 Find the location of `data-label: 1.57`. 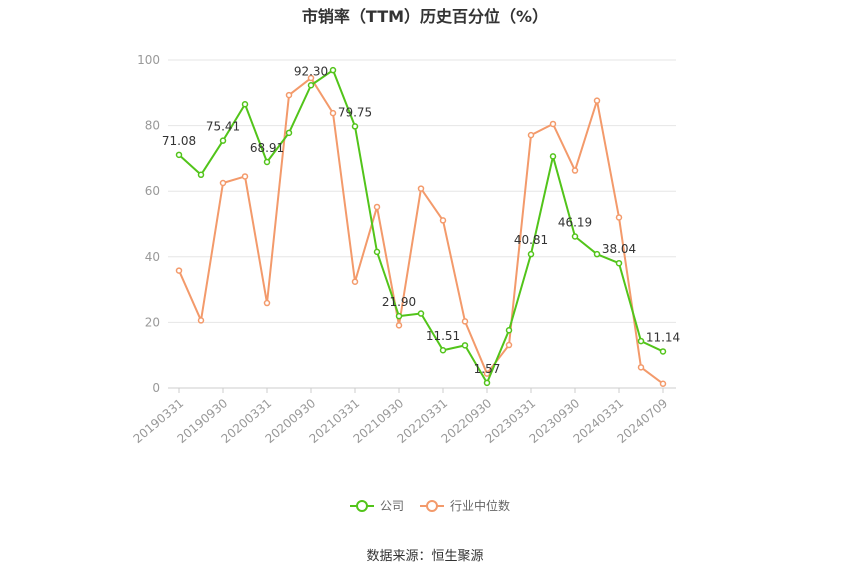

data-label: 1.57 is located at coordinates (487, 369).